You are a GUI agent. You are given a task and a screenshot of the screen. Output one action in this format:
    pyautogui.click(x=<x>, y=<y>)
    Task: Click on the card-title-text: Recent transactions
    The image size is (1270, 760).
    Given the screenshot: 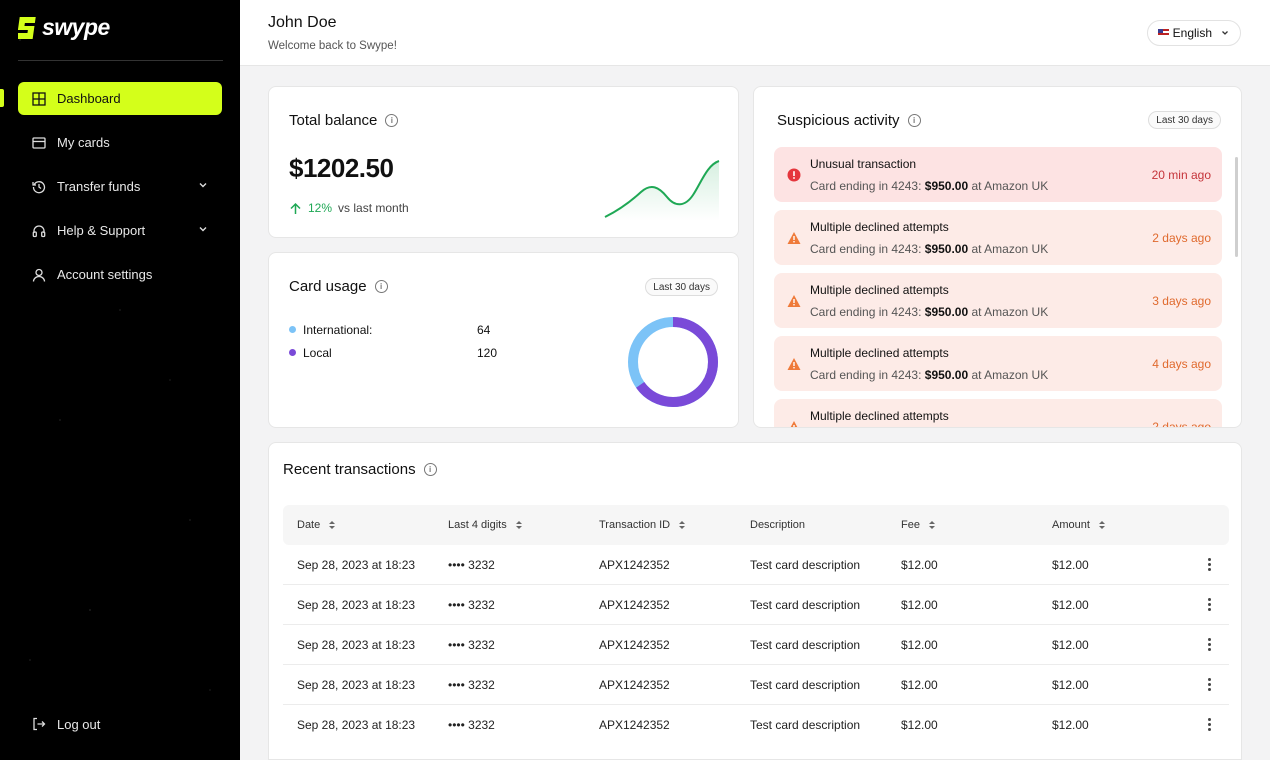 What is the action you would take?
    pyautogui.click(x=349, y=469)
    